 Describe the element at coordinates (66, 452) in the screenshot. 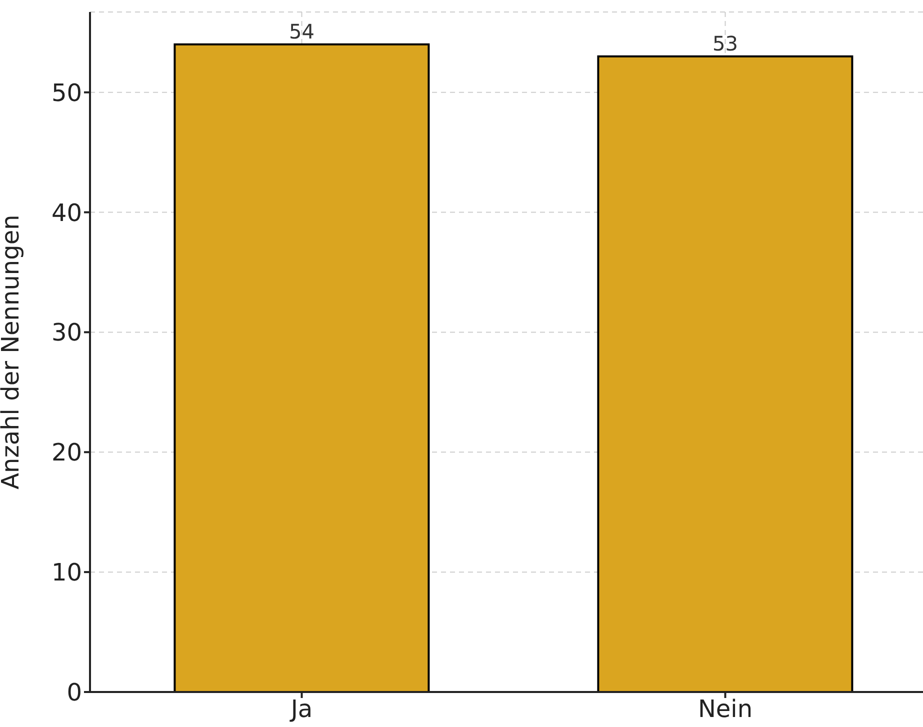

I see `y-tick-label: 20` at that location.